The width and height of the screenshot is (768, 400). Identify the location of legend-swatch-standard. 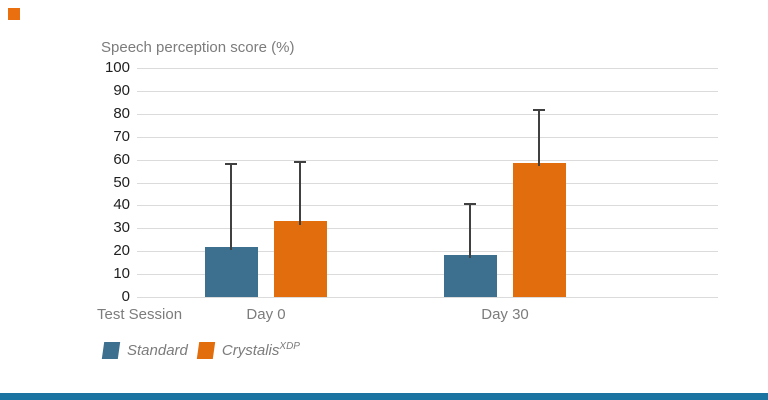
(111, 350).